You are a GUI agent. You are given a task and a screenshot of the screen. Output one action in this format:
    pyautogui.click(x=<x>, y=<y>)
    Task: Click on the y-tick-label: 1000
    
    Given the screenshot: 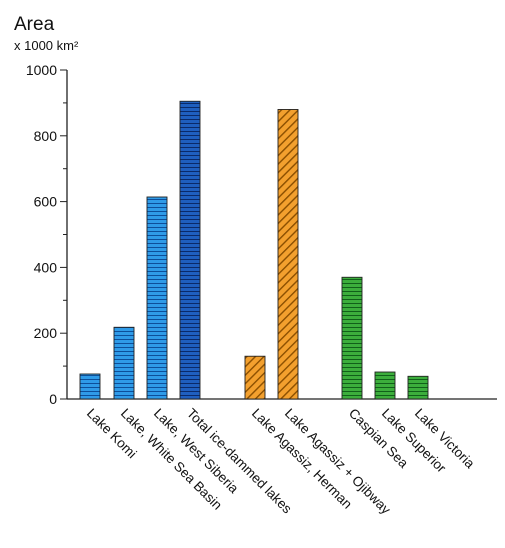 What is the action you would take?
    pyautogui.click(x=41, y=70)
    